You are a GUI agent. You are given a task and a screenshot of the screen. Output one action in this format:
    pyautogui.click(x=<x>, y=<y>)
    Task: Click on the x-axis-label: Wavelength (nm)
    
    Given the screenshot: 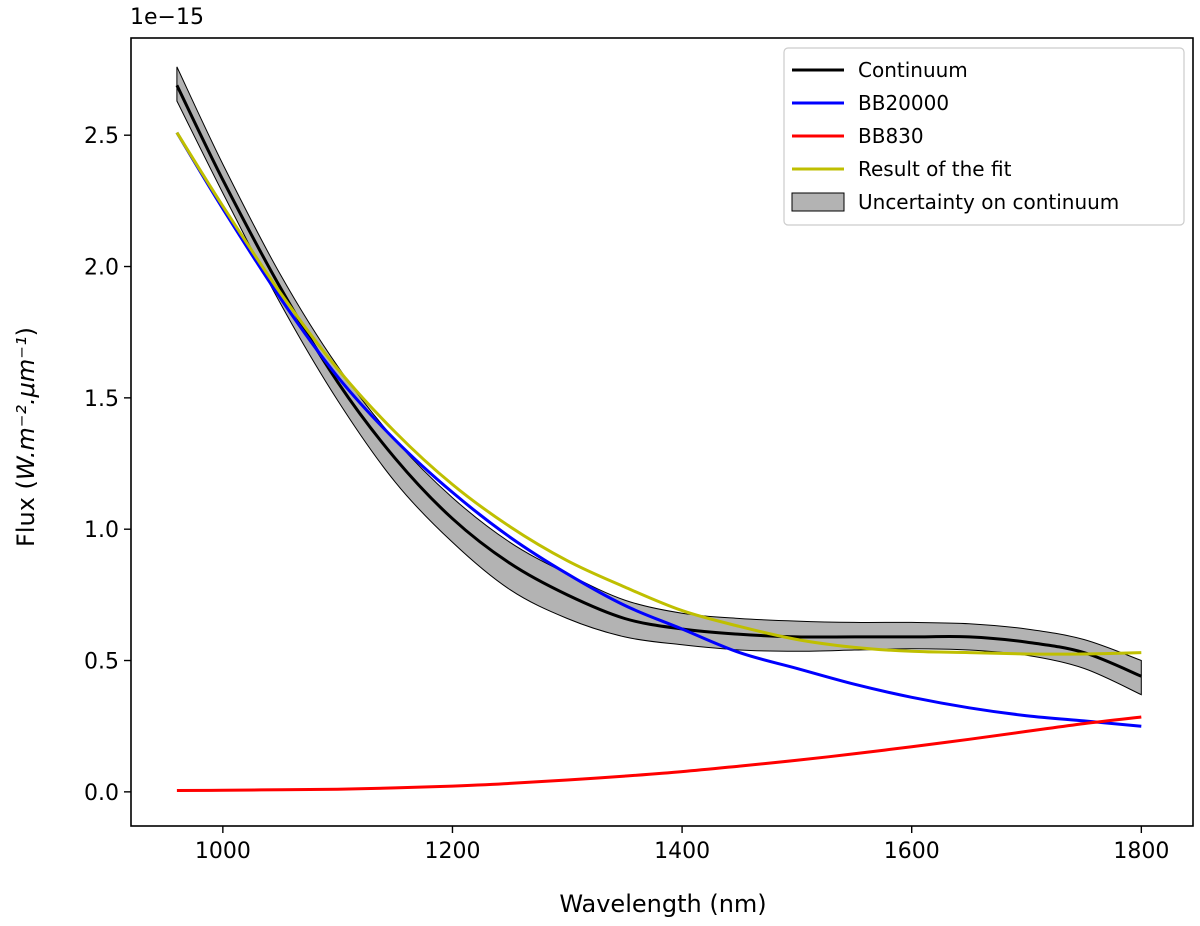 What is the action you would take?
    pyautogui.click(x=662, y=904)
    